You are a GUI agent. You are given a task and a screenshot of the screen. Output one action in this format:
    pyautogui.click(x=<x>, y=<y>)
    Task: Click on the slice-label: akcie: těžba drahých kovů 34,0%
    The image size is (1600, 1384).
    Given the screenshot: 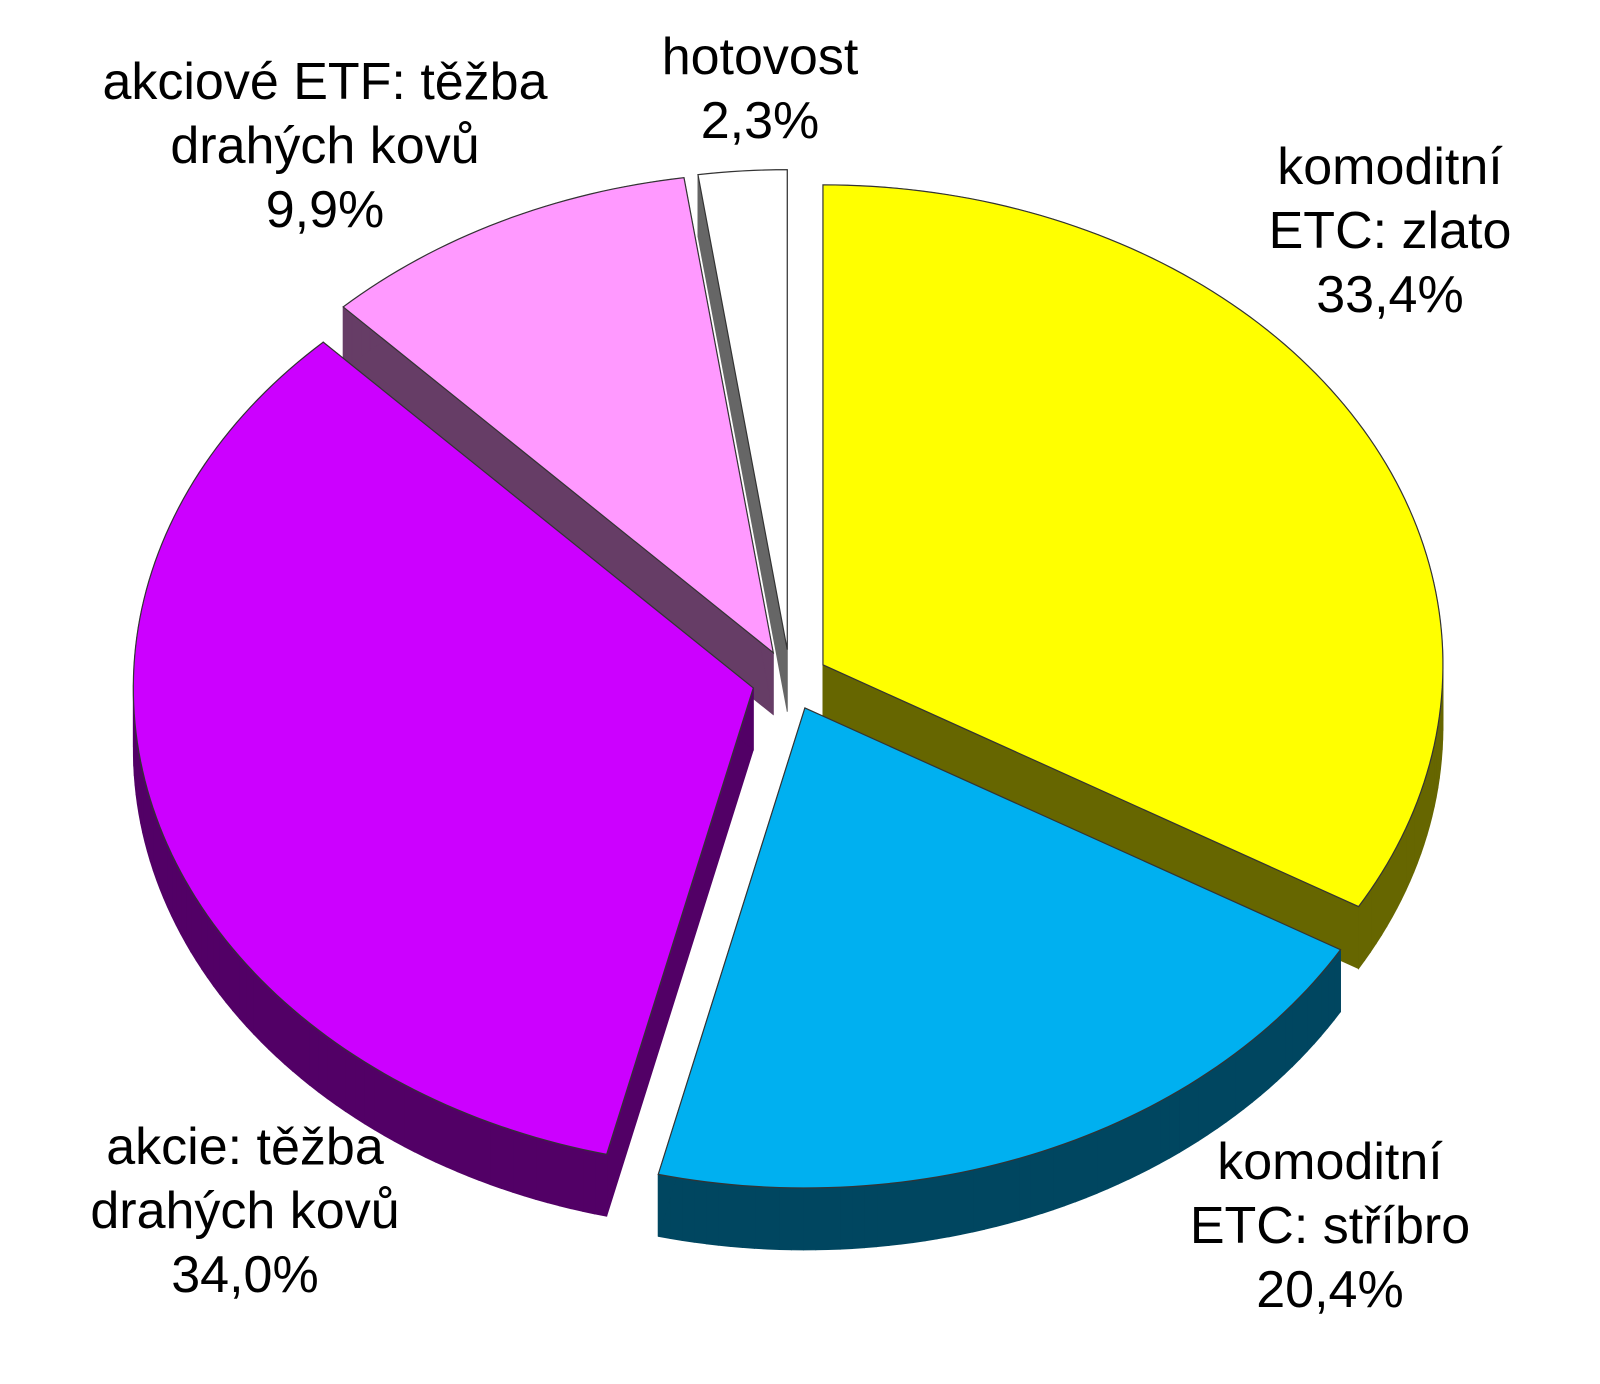 What is the action you would take?
    pyautogui.click(x=262, y=1211)
    